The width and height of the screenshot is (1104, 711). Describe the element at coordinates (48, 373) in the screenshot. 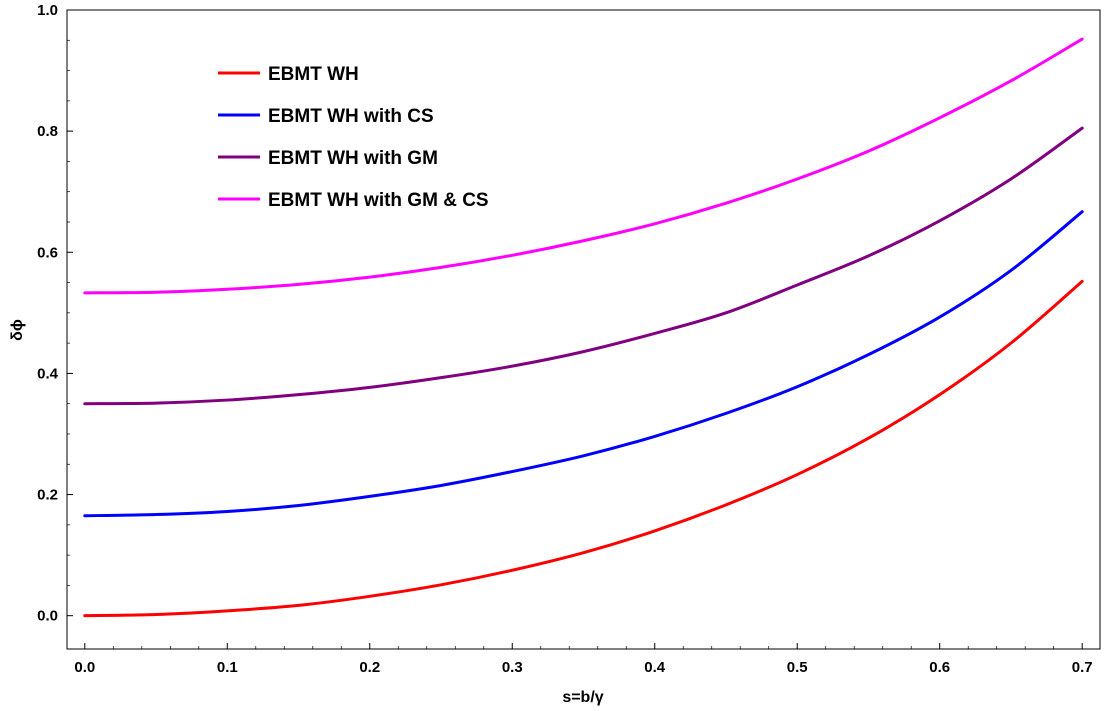

I see `y-tick-label: 0.4` at that location.